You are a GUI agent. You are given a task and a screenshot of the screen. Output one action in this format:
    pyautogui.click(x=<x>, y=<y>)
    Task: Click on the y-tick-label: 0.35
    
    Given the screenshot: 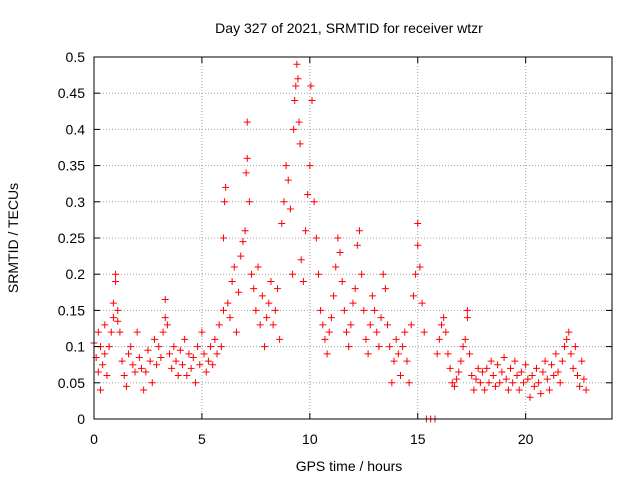 What is the action you would take?
    pyautogui.click(x=71, y=166)
    